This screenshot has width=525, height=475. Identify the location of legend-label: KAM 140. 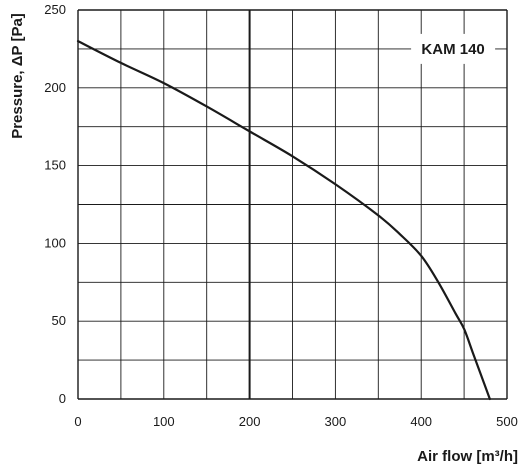
(452, 49).